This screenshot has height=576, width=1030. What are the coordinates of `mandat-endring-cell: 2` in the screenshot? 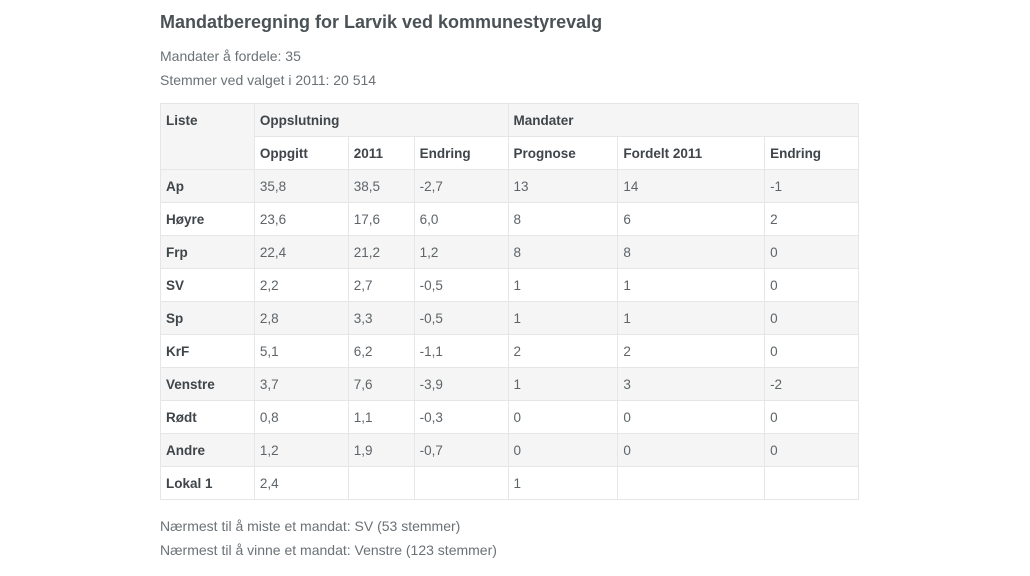 It's located at (811, 219).